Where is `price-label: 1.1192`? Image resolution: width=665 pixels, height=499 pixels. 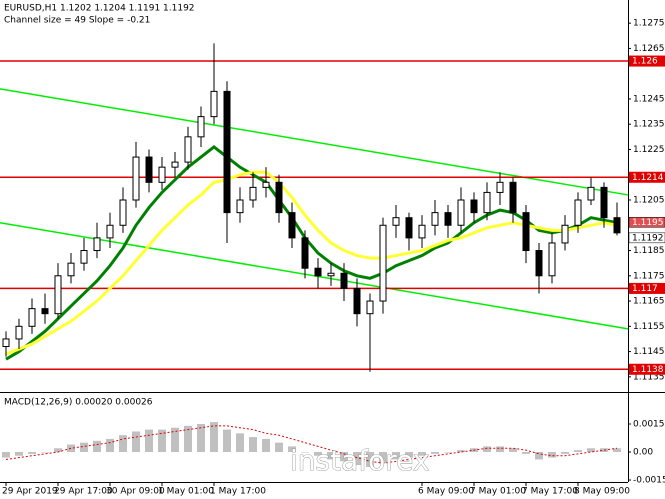 price-label: 1.1192 is located at coordinates (648, 238).